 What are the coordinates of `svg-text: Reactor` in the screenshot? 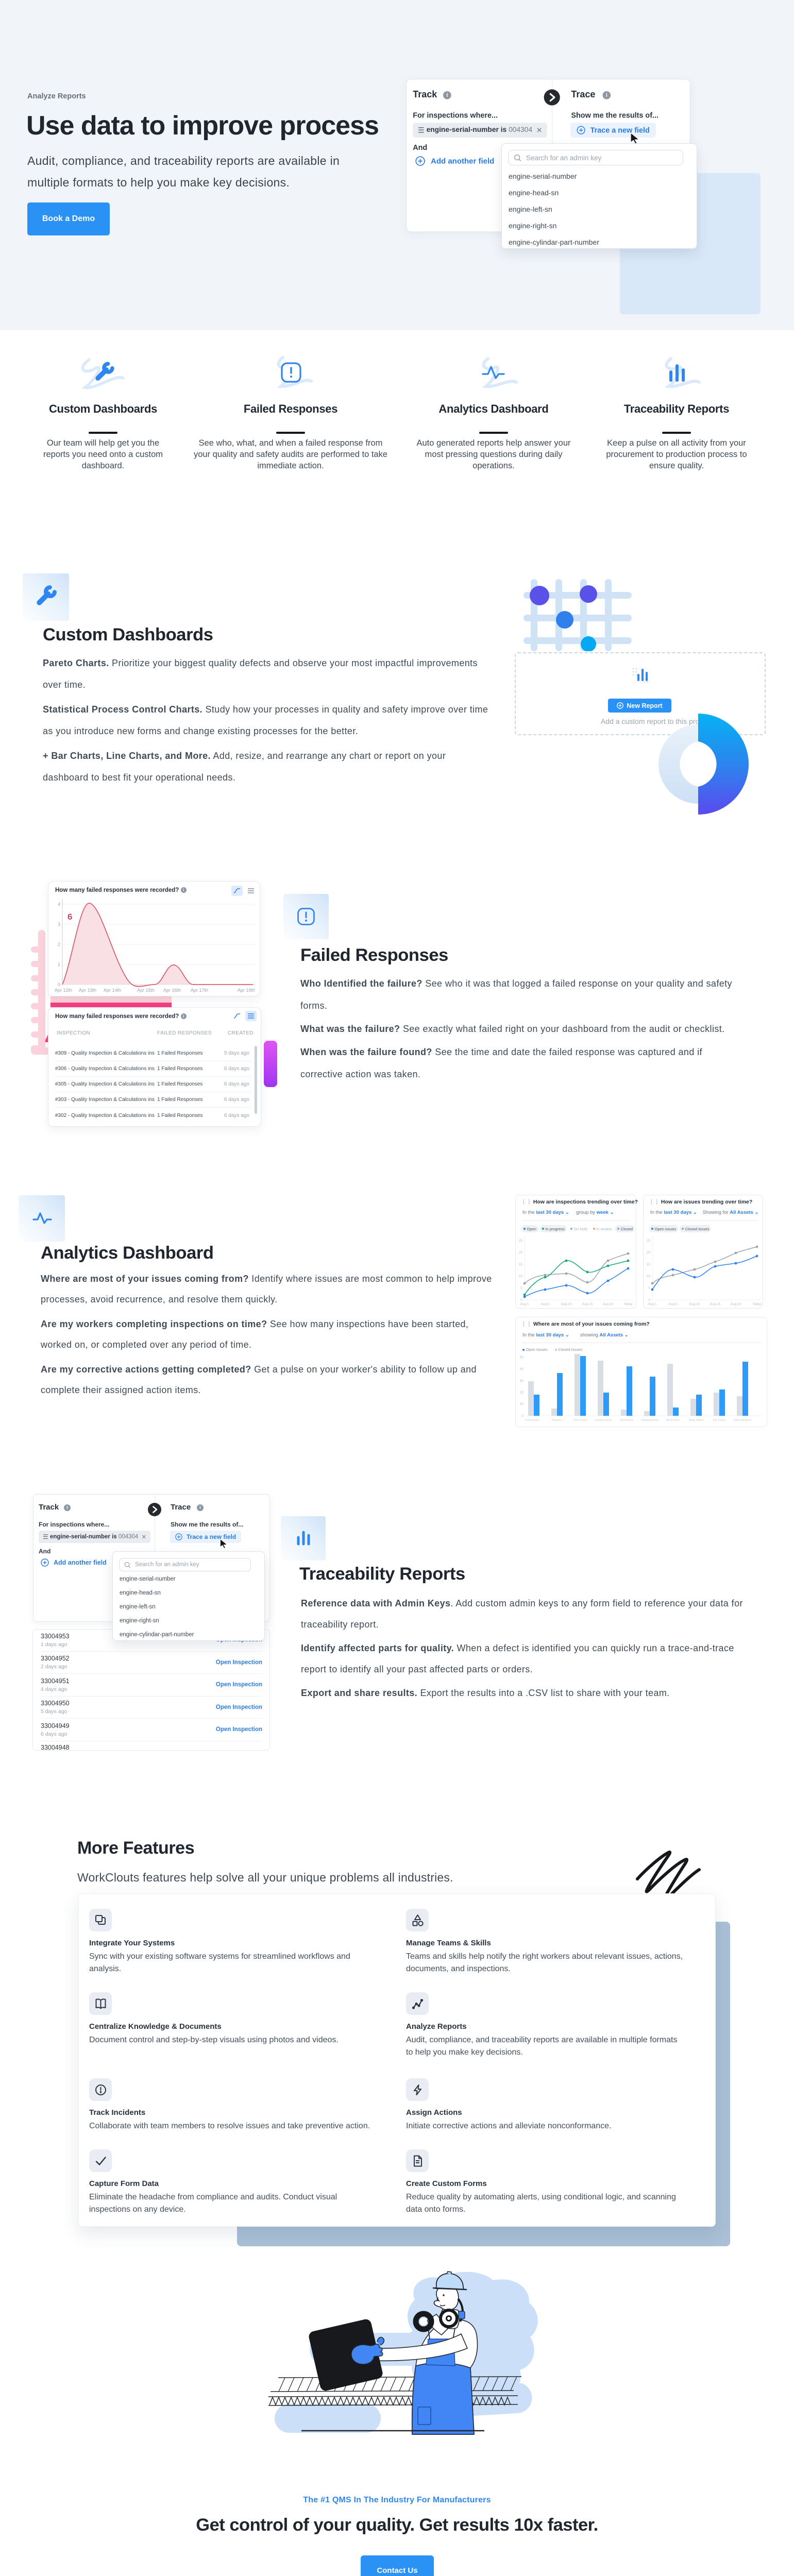 It's located at (557, 1420).